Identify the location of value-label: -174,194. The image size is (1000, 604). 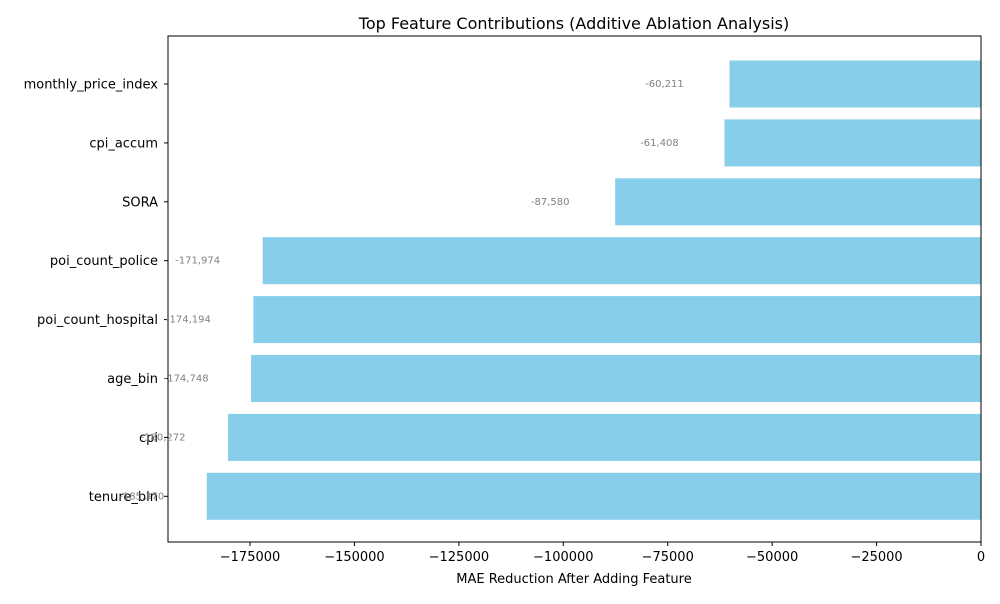
(188, 320).